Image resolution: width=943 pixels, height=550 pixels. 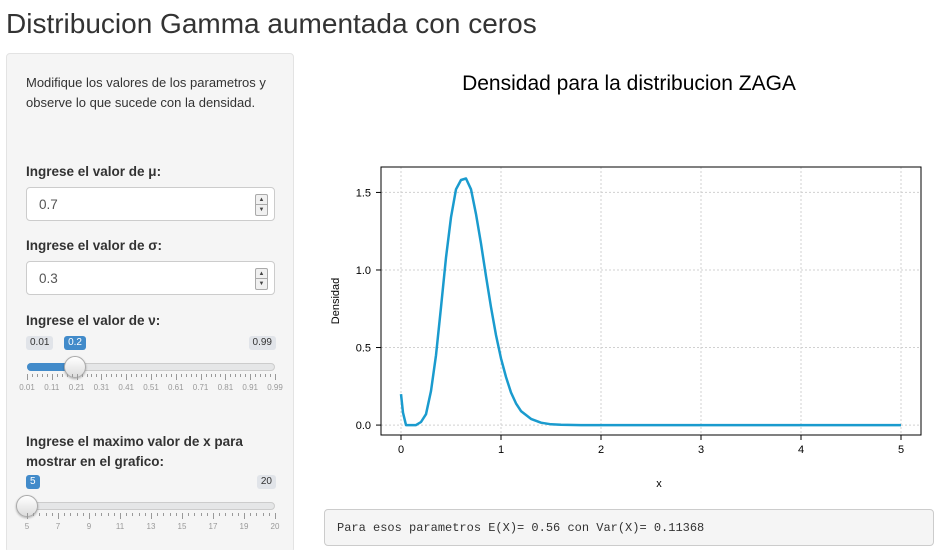 I want to click on nu-tick-label: 0.31, so click(x=101, y=387).